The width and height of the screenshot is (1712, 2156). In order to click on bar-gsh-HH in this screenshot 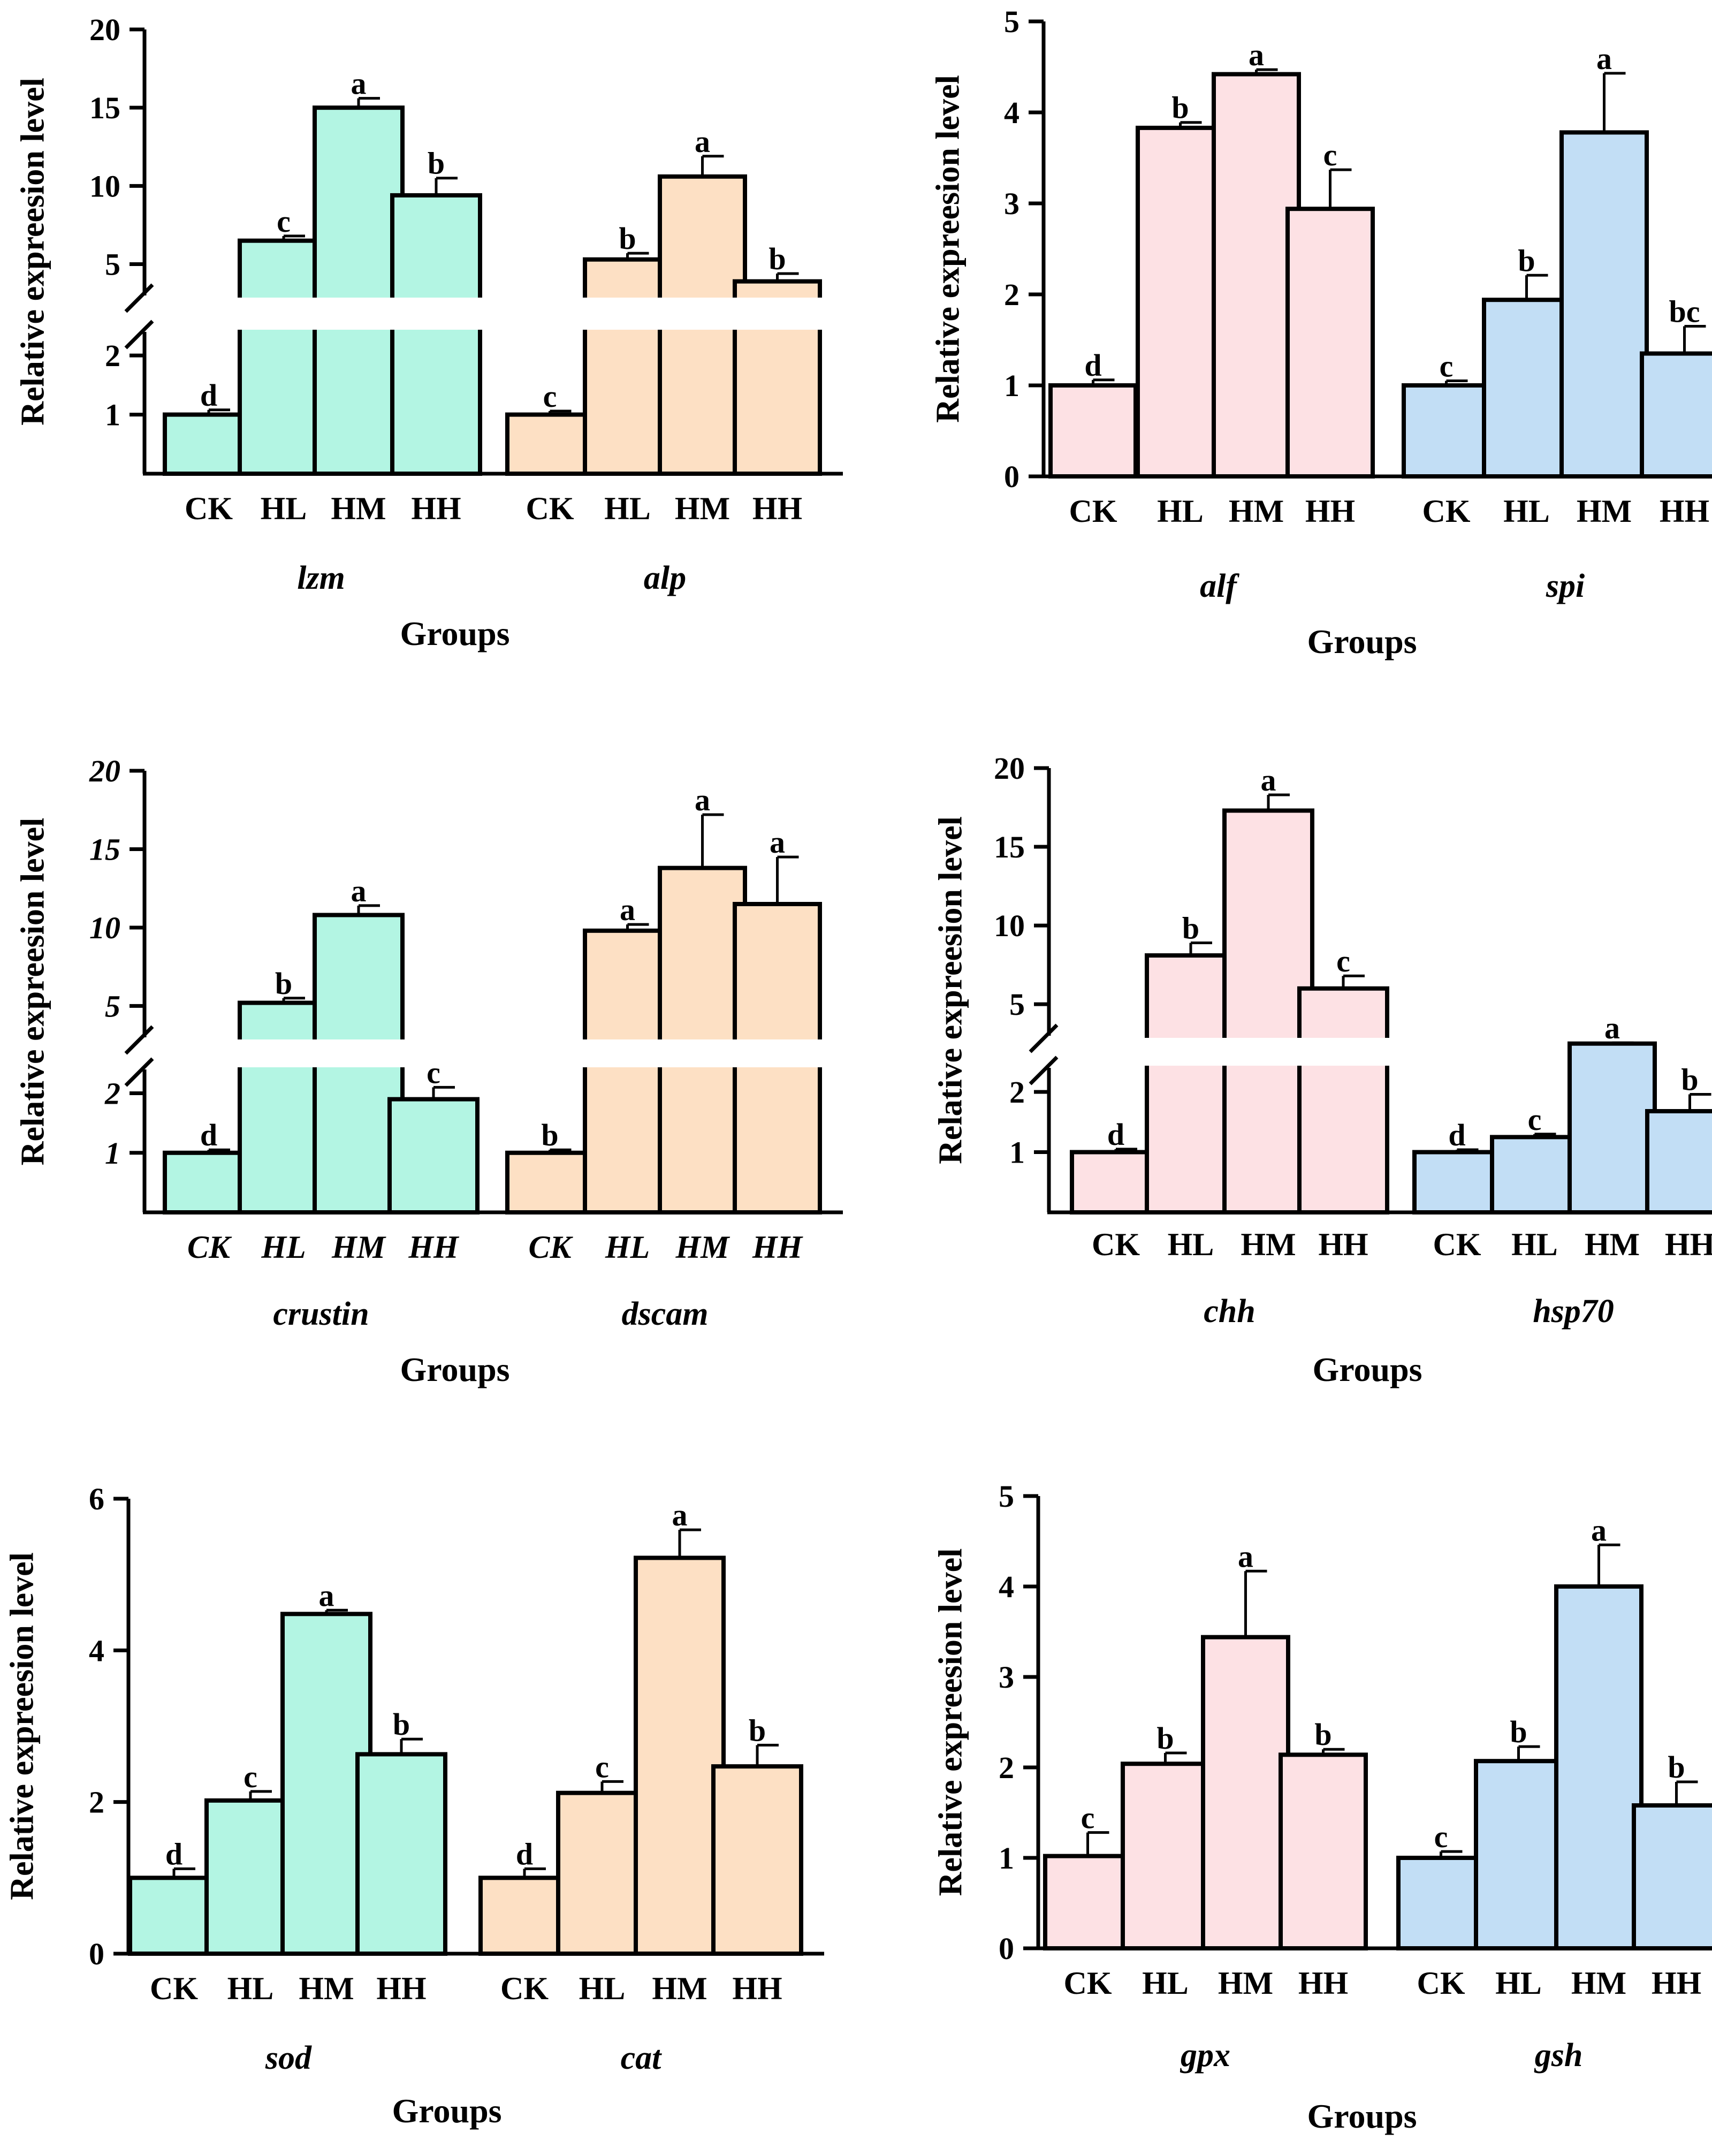, I will do `click(1672, 1876)`.